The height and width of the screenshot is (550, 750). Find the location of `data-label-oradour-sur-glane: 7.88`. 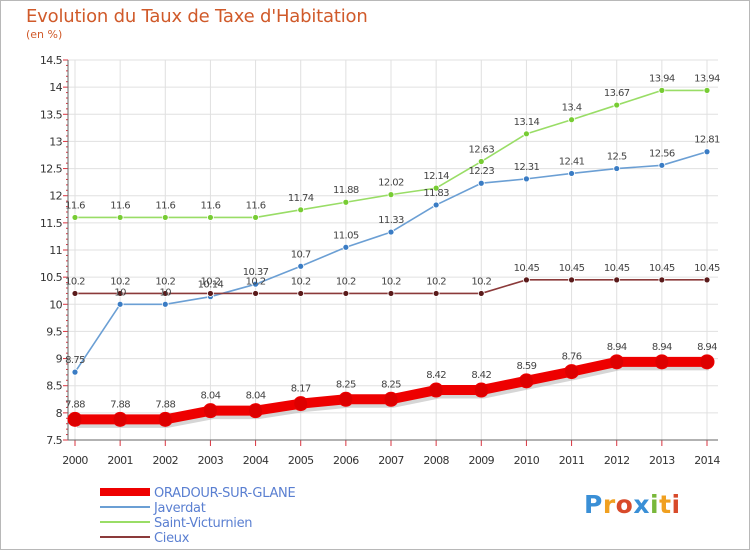

data-label-oradour-sur-glane: 7.88 is located at coordinates (165, 404).